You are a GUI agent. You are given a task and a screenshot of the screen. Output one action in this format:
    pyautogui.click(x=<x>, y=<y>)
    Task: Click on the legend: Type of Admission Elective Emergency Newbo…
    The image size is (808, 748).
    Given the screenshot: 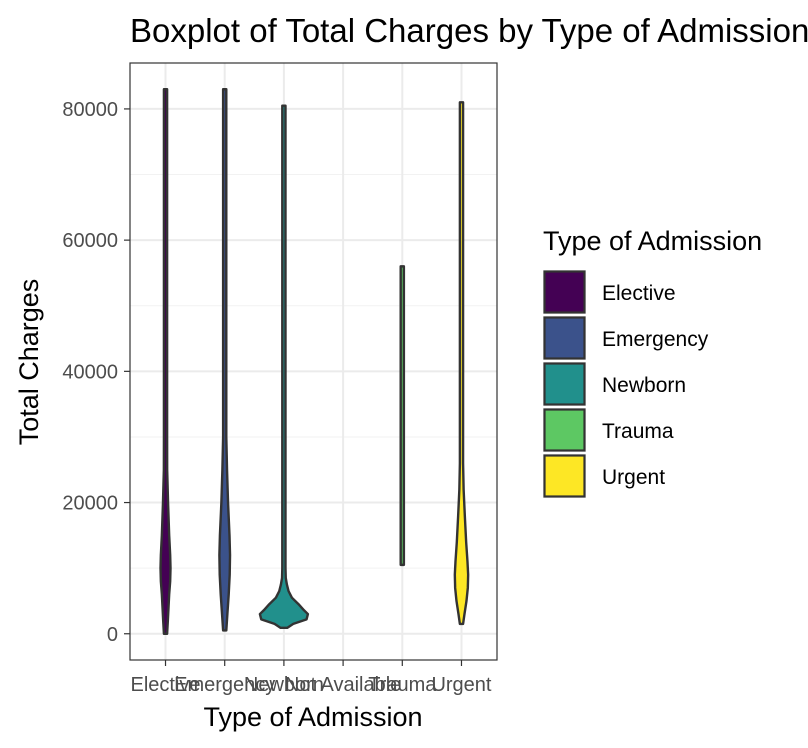 What is the action you would take?
    pyautogui.click(x=652, y=362)
    